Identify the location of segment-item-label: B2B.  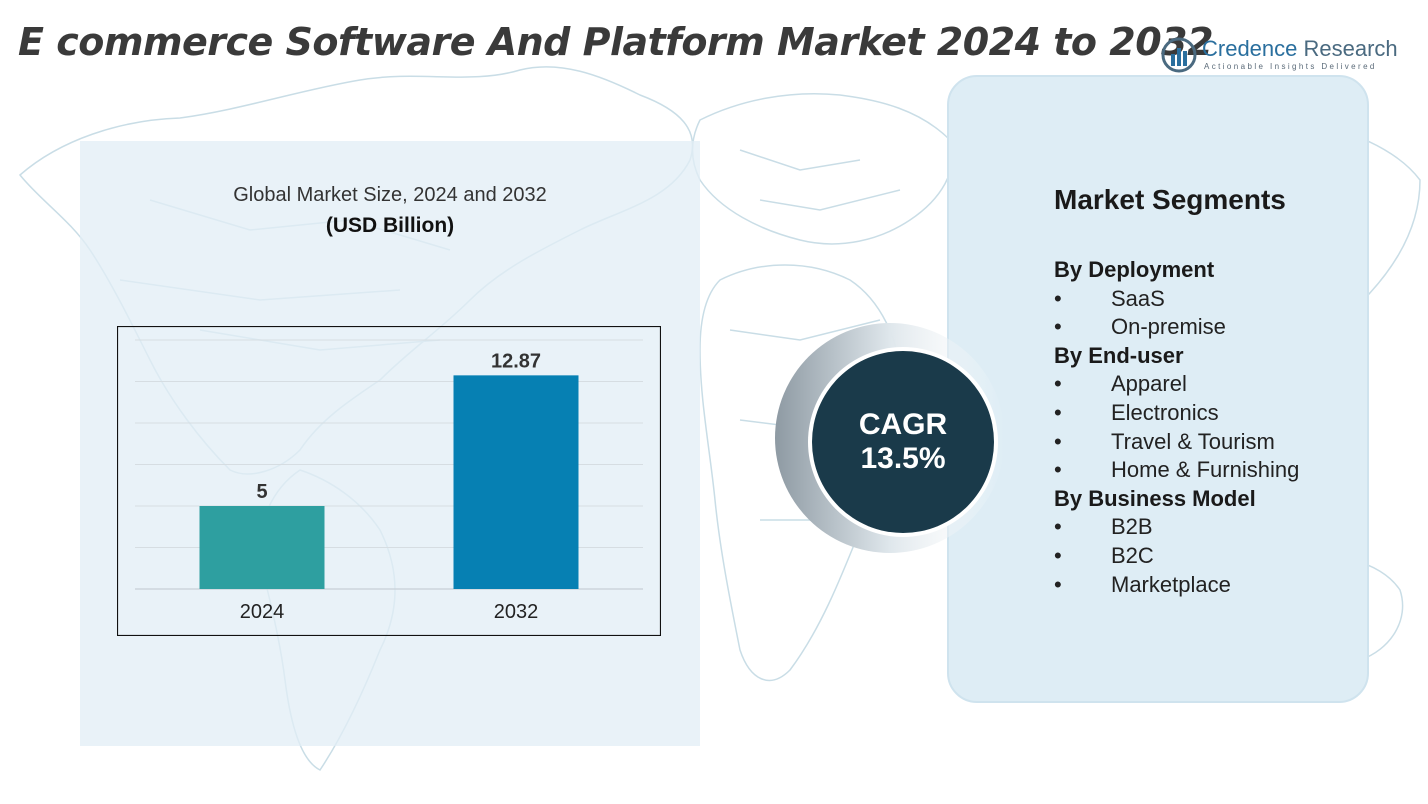
(1132, 527).